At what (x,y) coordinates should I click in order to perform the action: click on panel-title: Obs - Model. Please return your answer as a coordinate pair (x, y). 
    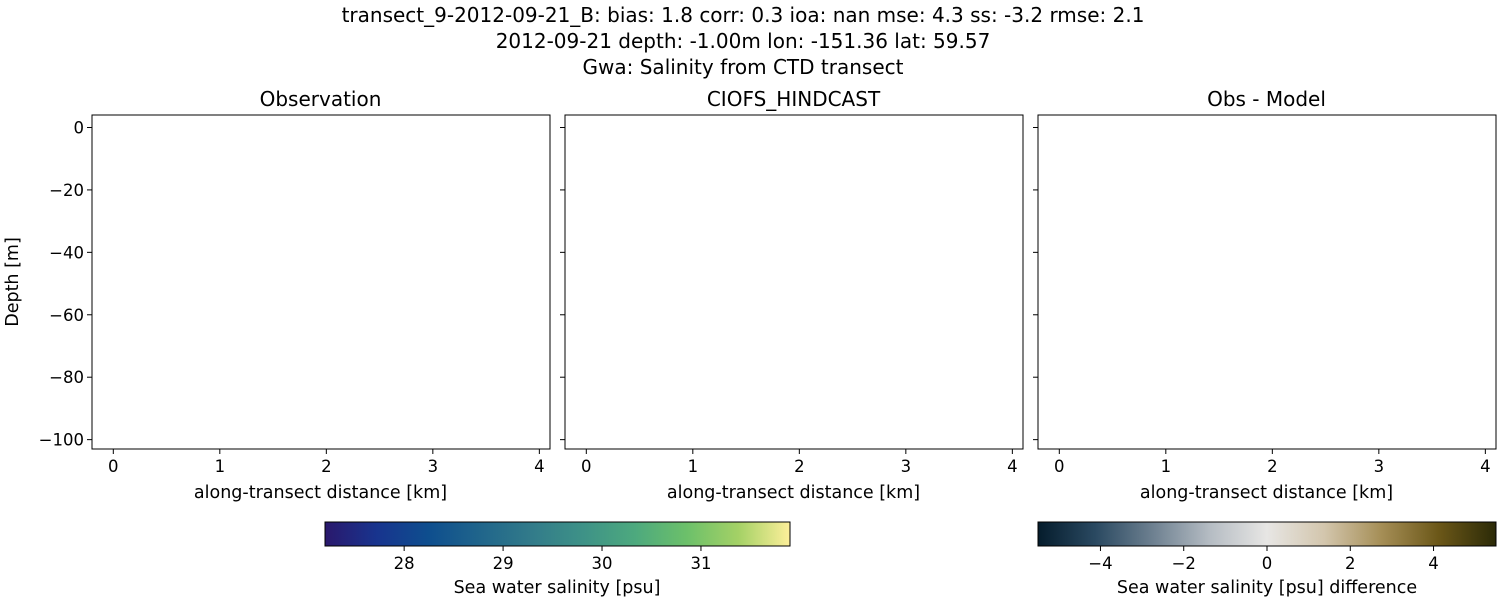
    Looking at the image, I should click on (1266, 99).